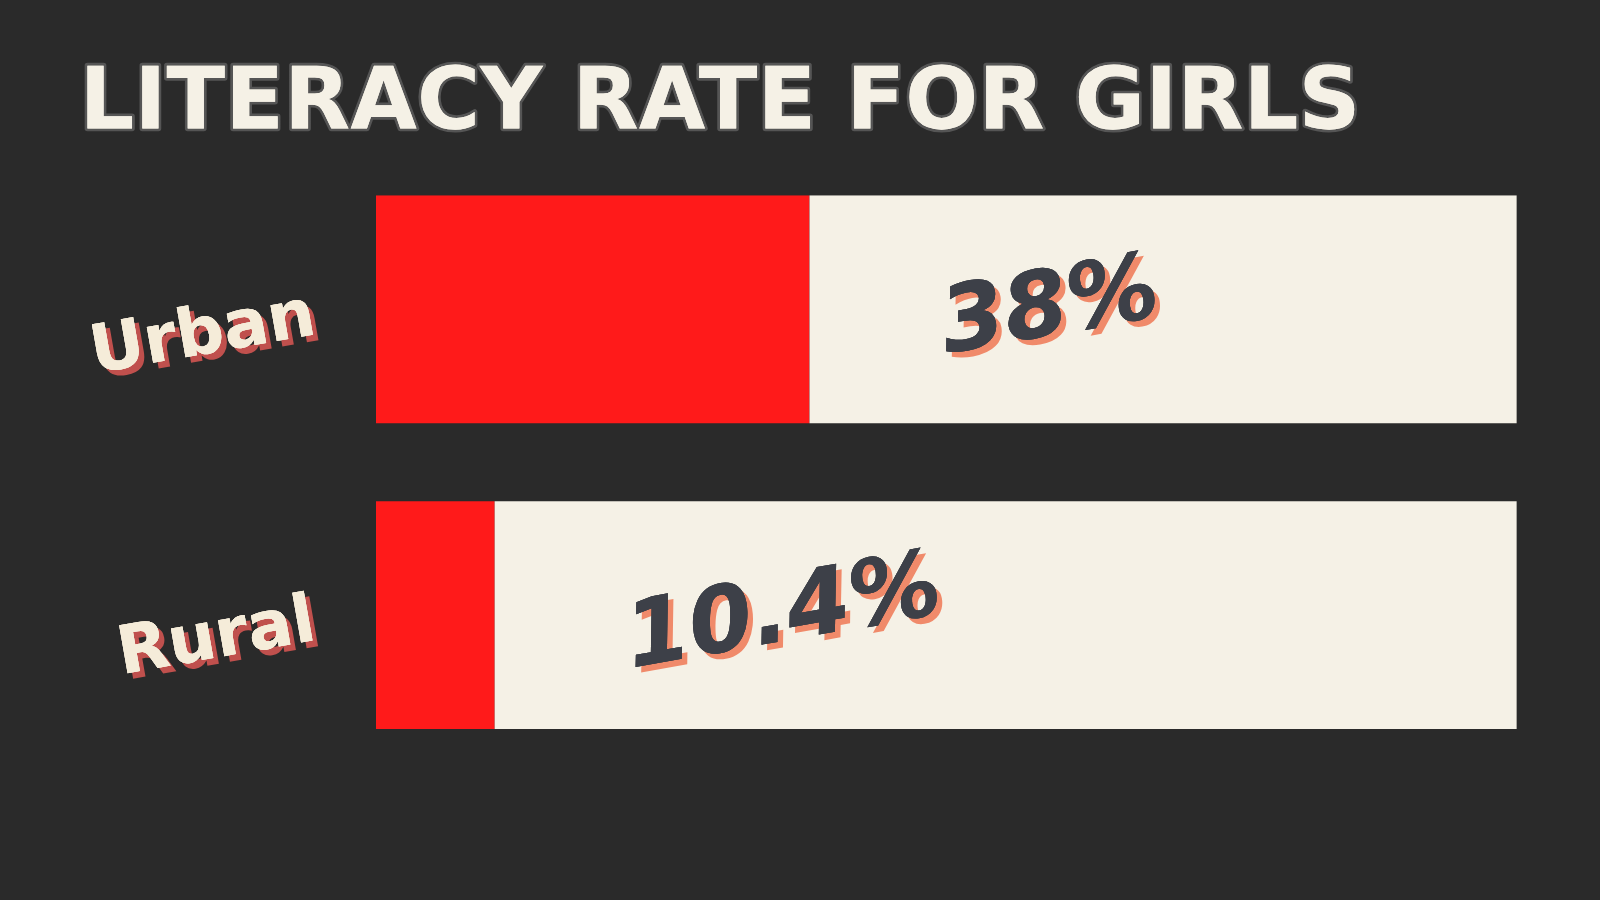  Describe the element at coordinates (721, 97) in the screenshot. I see `chart-title: LITERACY RATE FOR GIRLS` at that location.